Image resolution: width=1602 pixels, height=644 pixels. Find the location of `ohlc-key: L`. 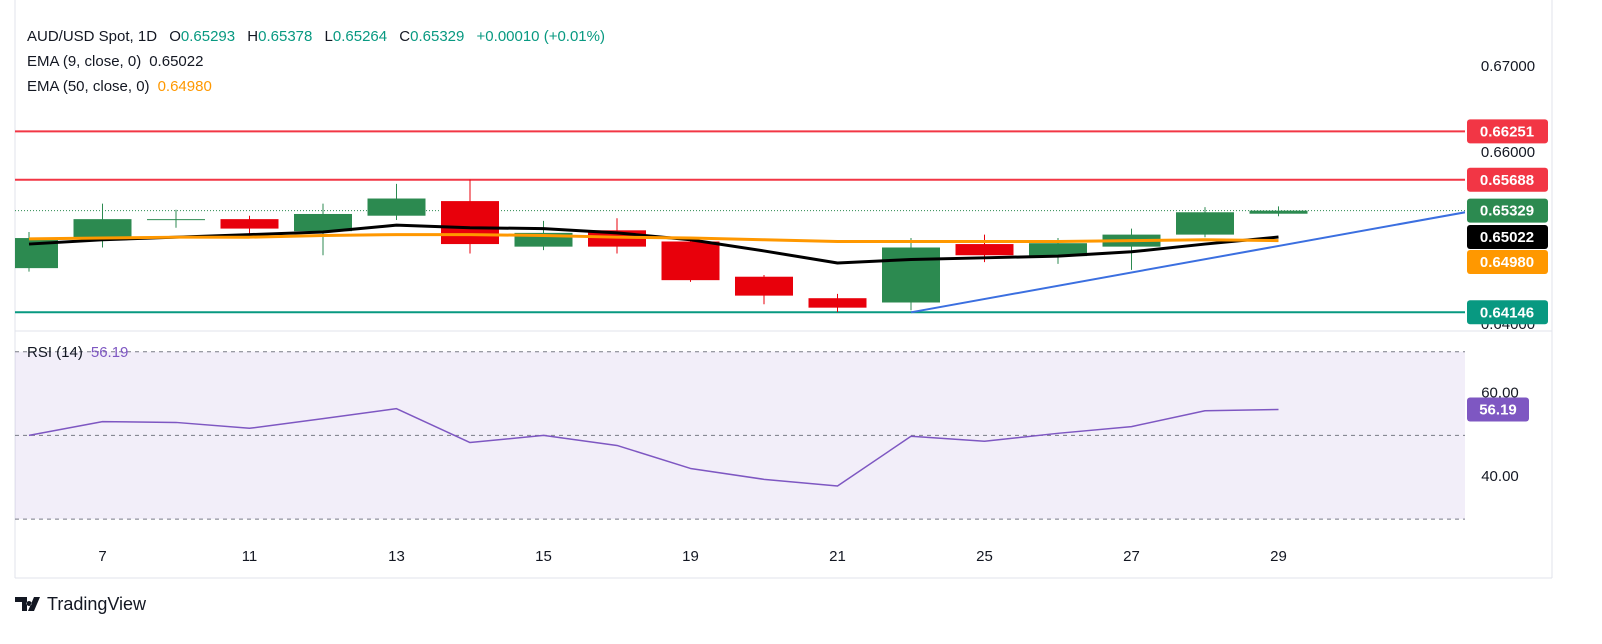

ohlc-key: L is located at coordinates (329, 36).